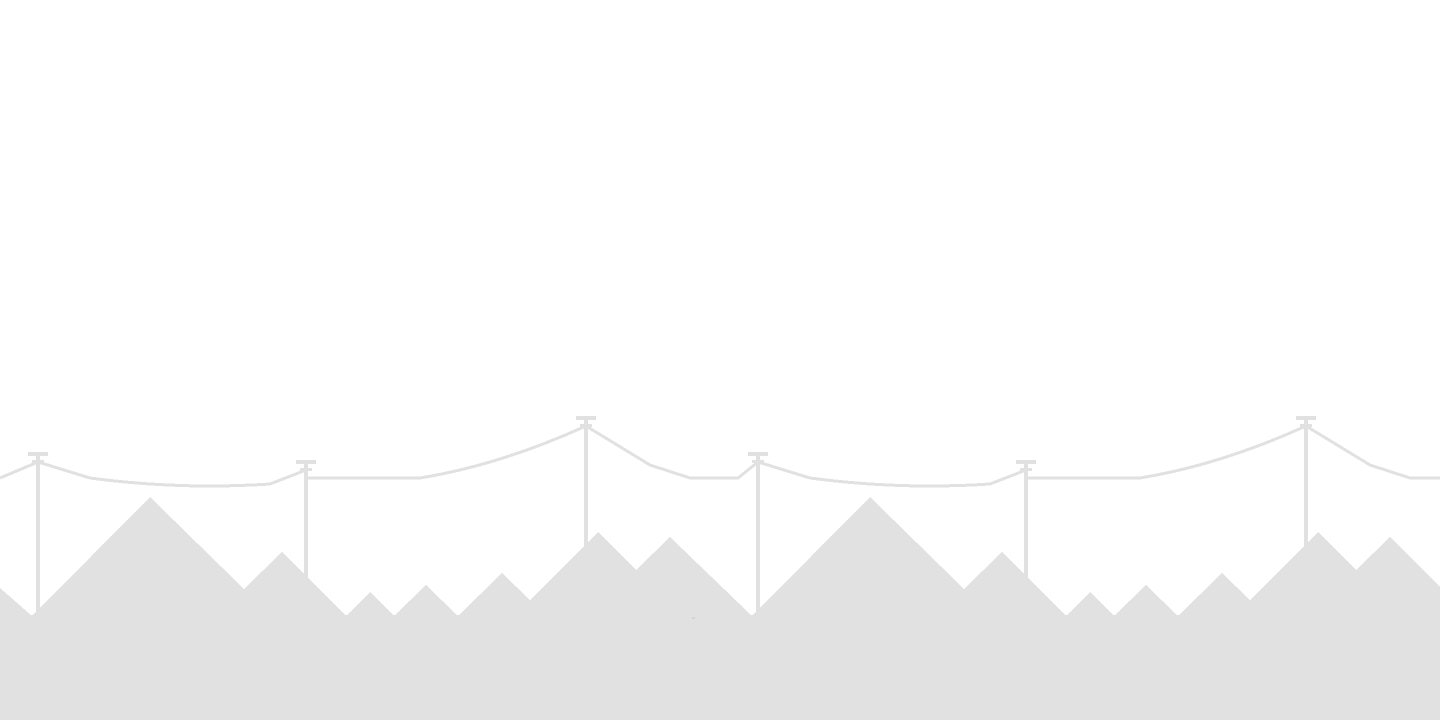 The width and height of the screenshot is (1440, 720). I want to click on power-lines, so click(720, 456).